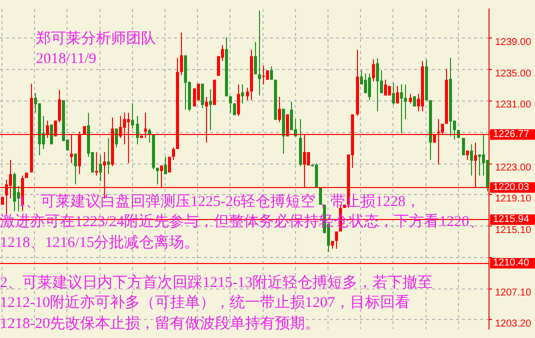  What do you see at coordinates (513, 324) in the screenshot?
I see `y-tick-label: 1203.20` at bounding box center [513, 324].